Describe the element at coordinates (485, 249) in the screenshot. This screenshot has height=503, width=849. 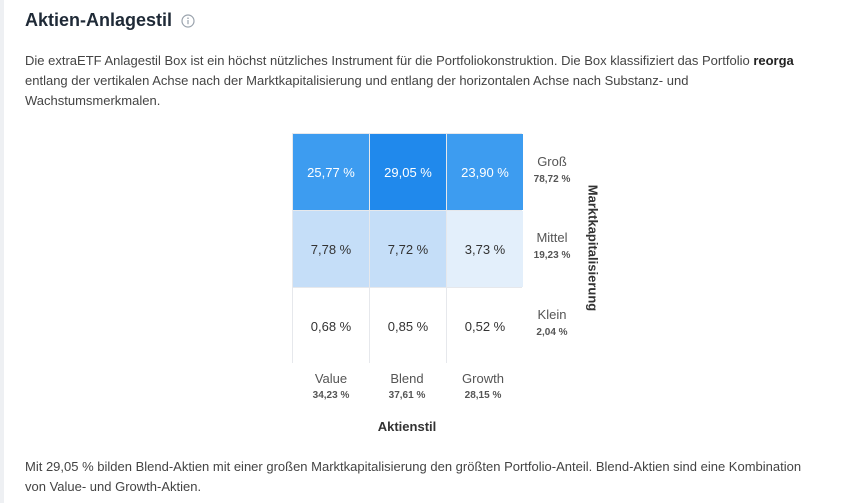
I see `style-box-cell: 3,73 %` at that location.